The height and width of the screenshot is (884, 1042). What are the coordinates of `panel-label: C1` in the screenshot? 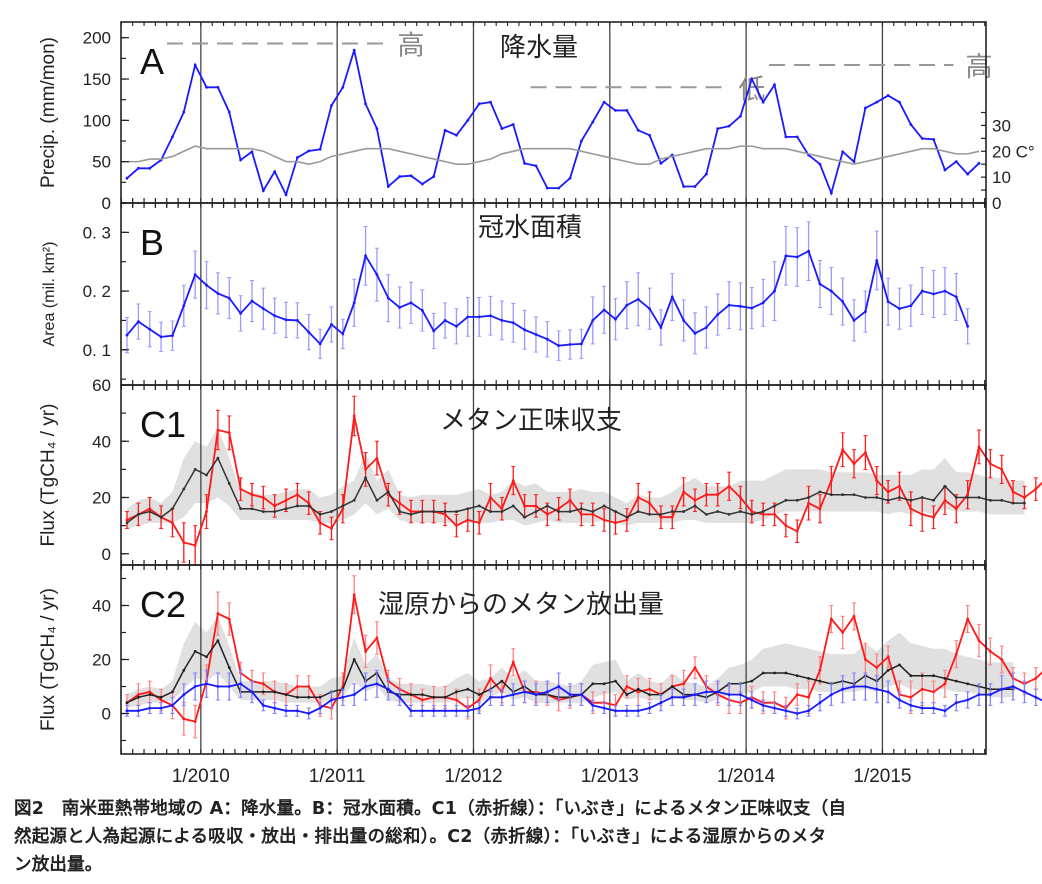 It's located at (163, 424).